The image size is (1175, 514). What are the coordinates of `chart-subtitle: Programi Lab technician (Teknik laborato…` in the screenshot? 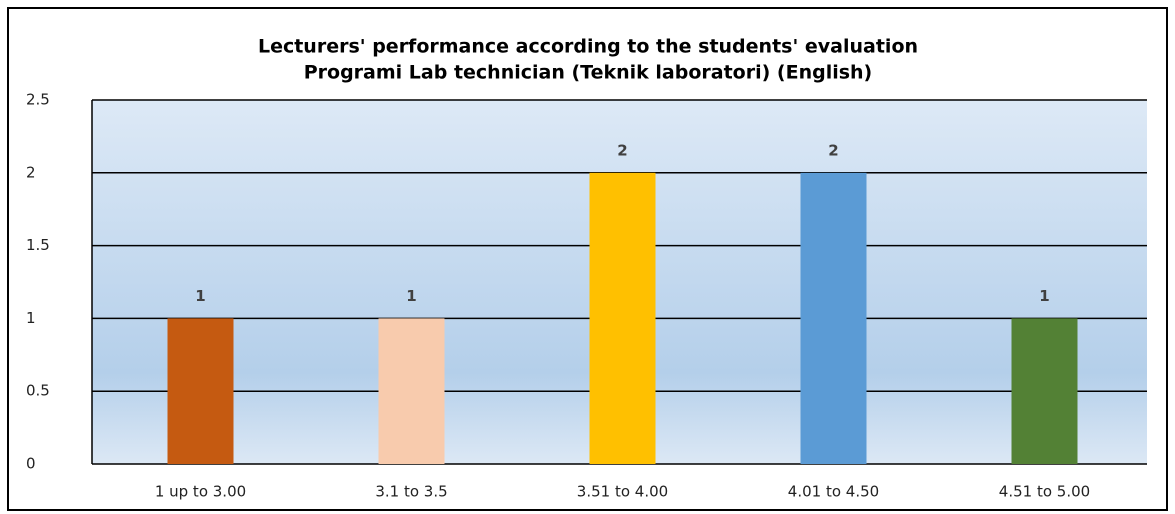 It's located at (588, 73).